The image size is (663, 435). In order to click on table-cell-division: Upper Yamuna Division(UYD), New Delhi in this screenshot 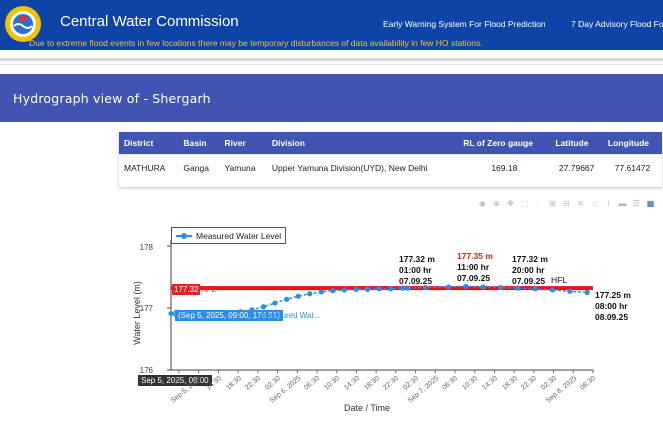, I will do `click(362, 167)`.